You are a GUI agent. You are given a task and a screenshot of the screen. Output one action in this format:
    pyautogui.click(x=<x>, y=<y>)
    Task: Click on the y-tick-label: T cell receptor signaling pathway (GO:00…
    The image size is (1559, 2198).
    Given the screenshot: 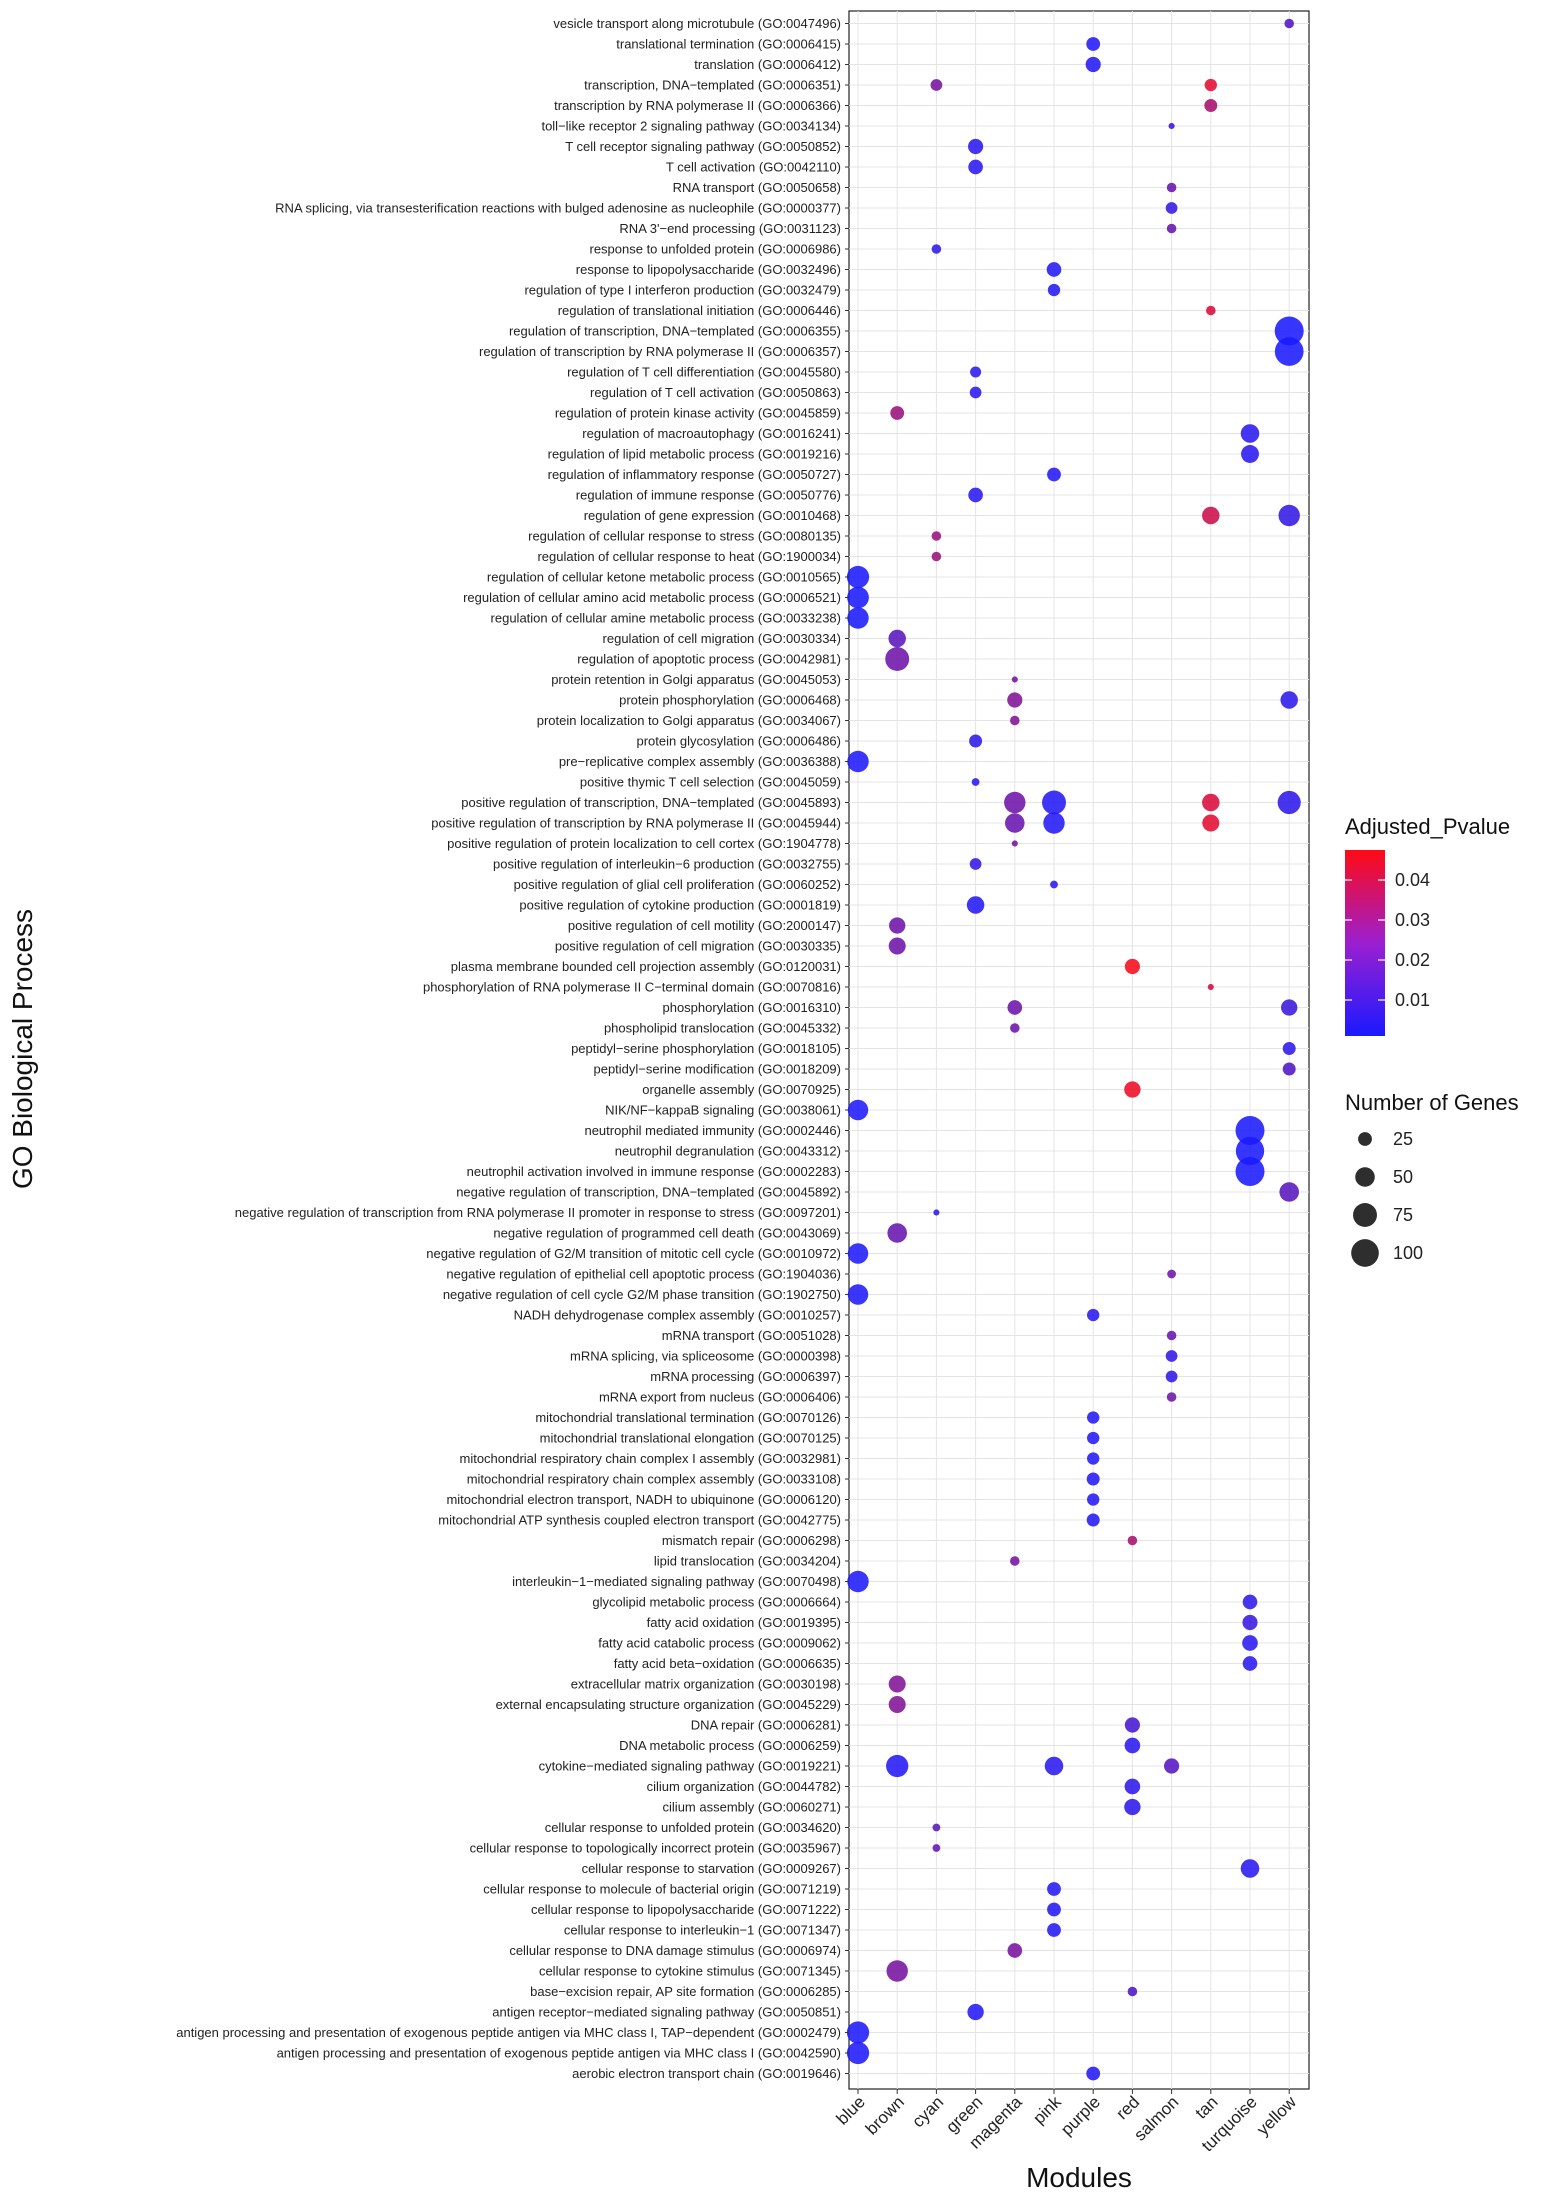 What is the action you would take?
    pyautogui.click(x=703, y=146)
    